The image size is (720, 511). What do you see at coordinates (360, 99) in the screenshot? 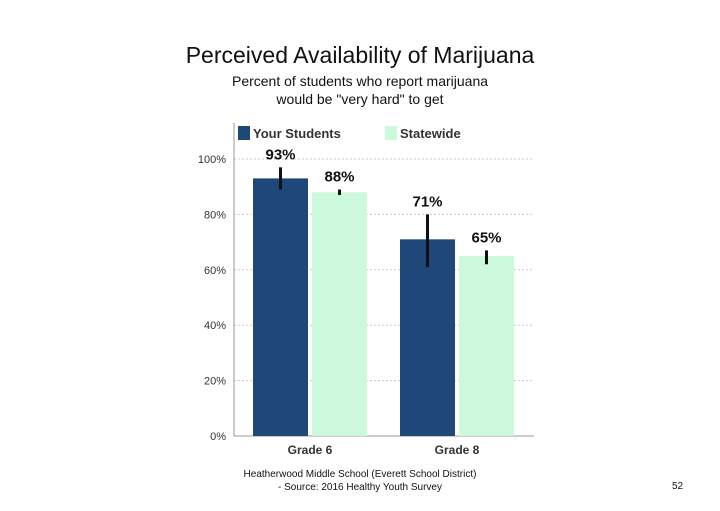
I see `subtitle-line-2: would be "very hard" to get` at bounding box center [360, 99].